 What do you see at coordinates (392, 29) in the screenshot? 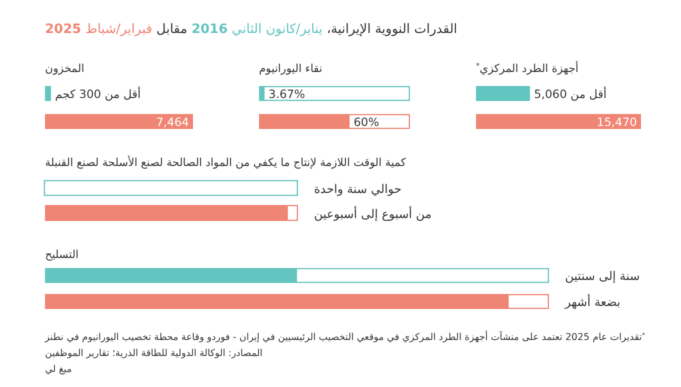
I see `text: القدرات النووية الإيرانية،` at bounding box center [392, 29].